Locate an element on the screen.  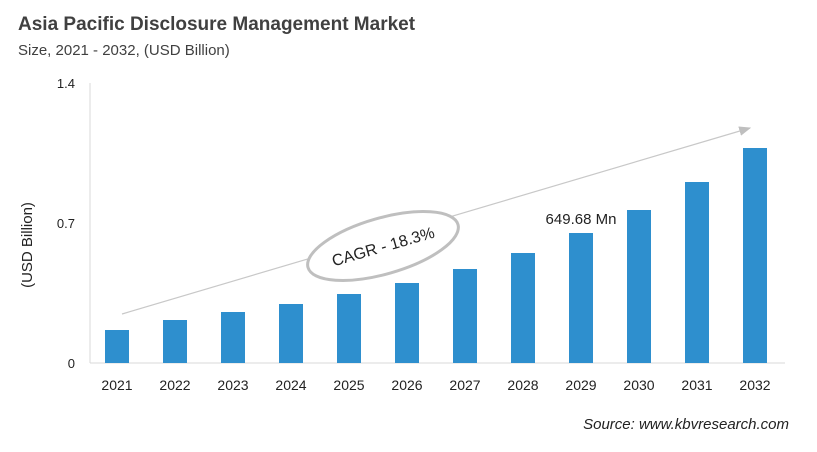
x-tick-label: 2023 is located at coordinates (232, 385).